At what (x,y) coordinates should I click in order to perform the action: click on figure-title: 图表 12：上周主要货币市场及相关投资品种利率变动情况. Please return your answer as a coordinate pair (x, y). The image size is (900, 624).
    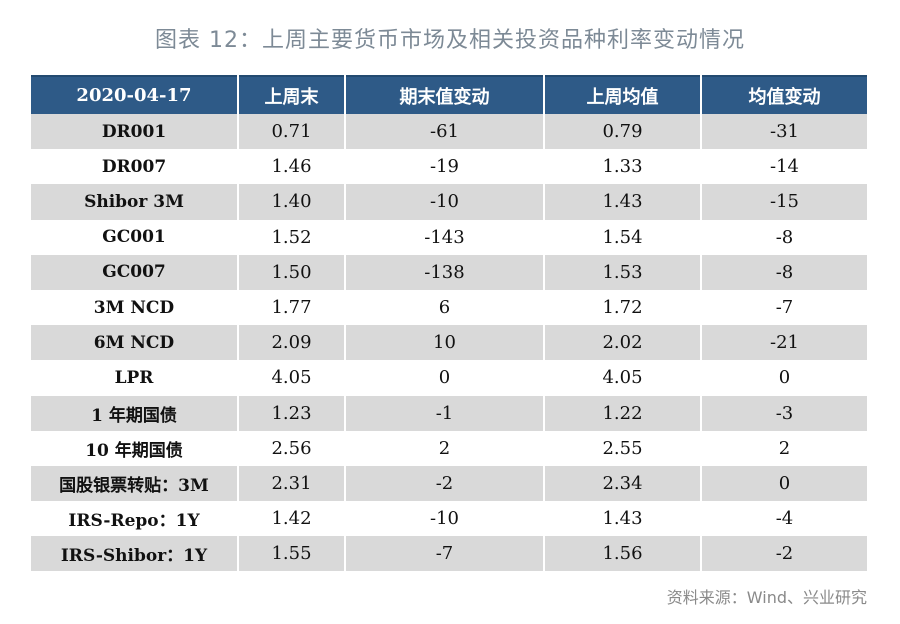
    Looking at the image, I should click on (450, 40).